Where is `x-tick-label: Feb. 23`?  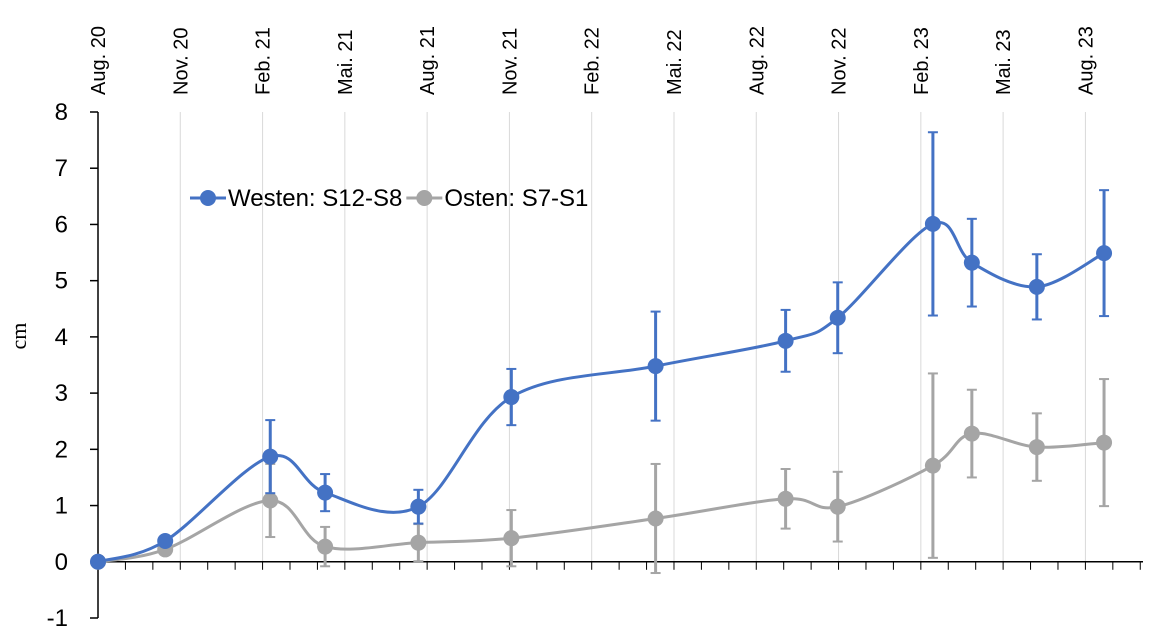
x-tick-label: Feb. 23 is located at coordinates (922, 61).